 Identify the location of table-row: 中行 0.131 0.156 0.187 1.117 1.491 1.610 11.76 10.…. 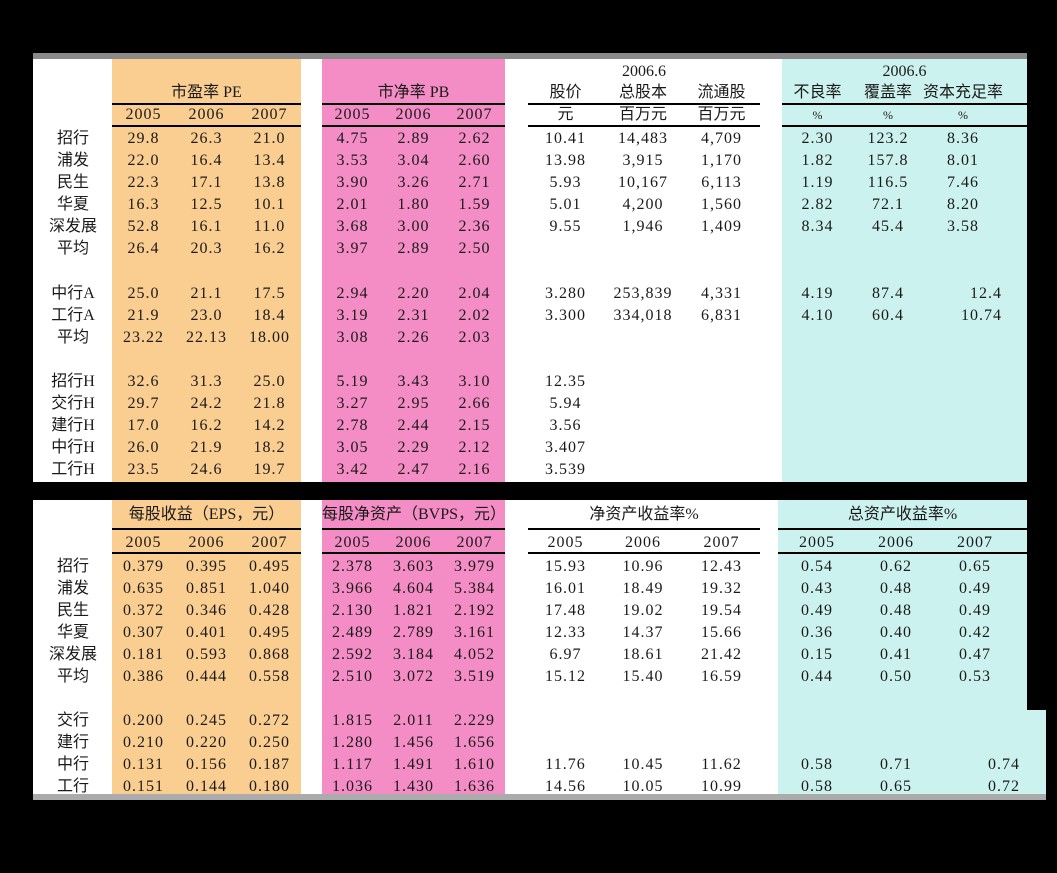
(530, 765).